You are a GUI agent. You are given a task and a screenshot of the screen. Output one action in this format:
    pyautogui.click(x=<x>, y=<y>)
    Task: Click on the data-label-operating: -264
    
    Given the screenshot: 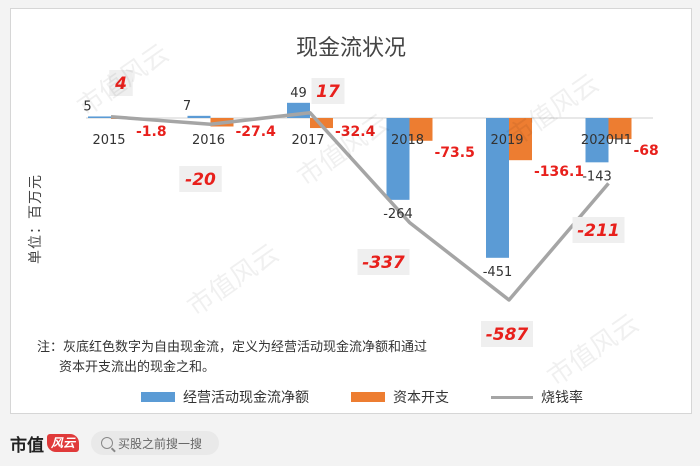 What is the action you would take?
    pyautogui.click(x=398, y=214)
    